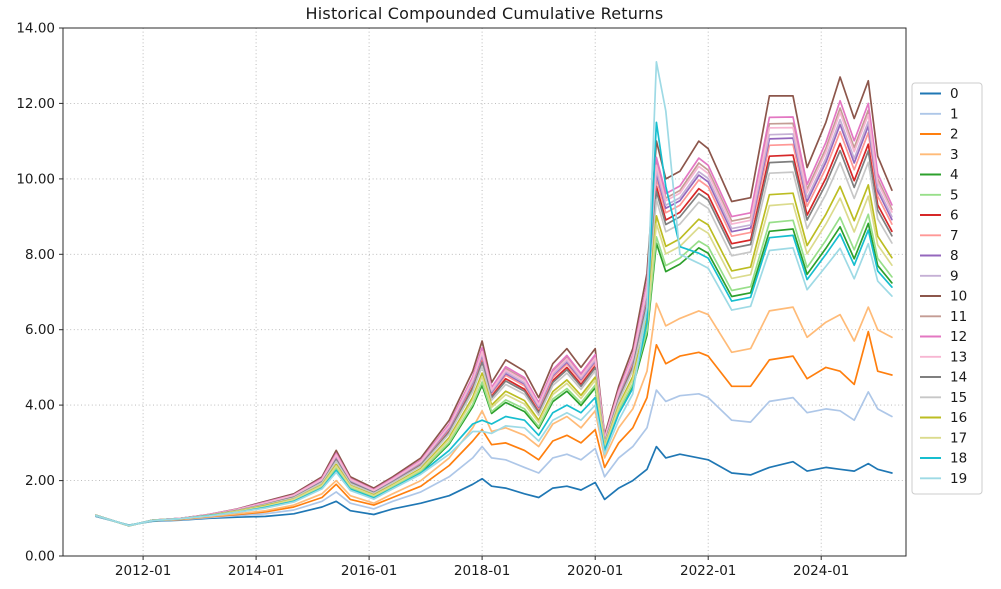  Describe the element at coordinates (482, 571) in the screenshot. I see `x-tick-label: 2018-01` at that location.